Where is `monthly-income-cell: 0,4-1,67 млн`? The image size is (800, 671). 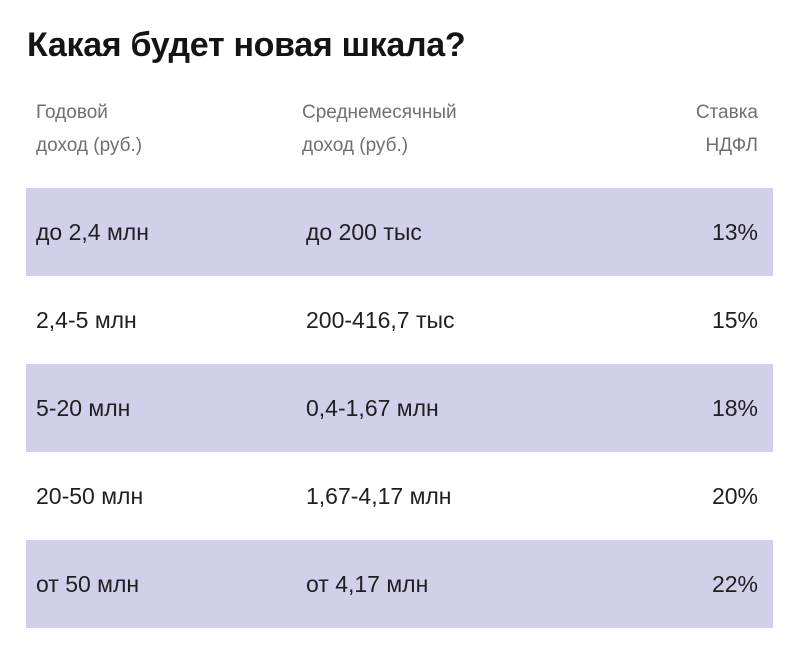 monthly-income-cell: 0,4-1,67 млн is located at coordinates (372, 408).